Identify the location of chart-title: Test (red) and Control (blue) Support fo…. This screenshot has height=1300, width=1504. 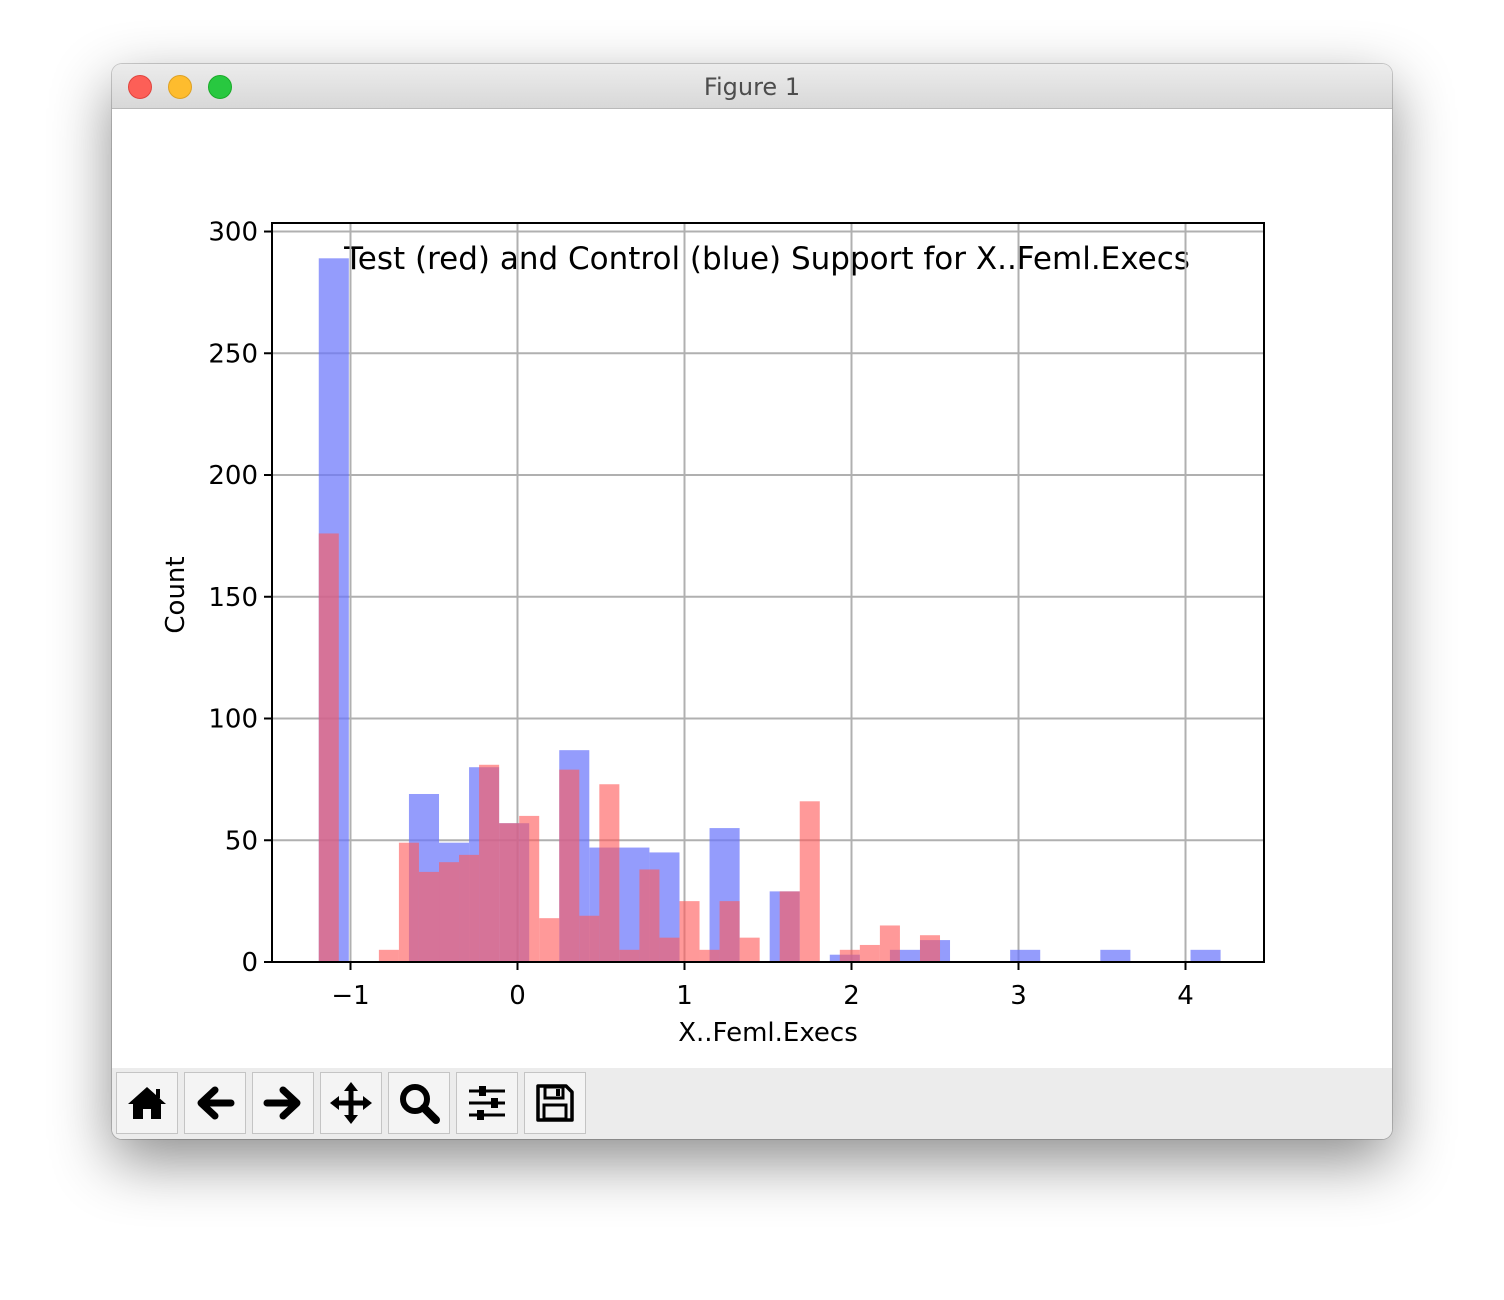
(766, 259).